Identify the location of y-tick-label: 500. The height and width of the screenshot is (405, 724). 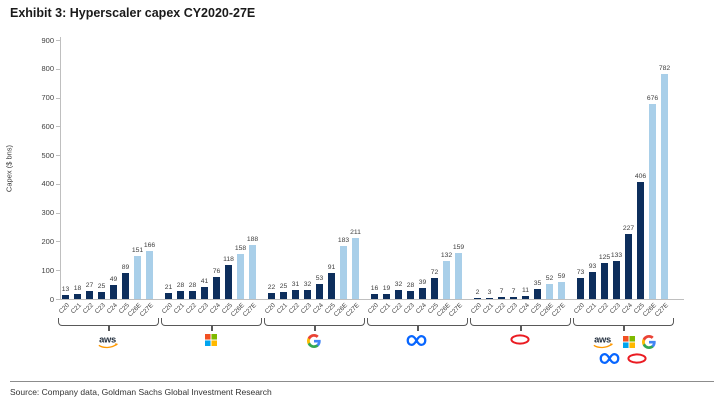
(47, 155).